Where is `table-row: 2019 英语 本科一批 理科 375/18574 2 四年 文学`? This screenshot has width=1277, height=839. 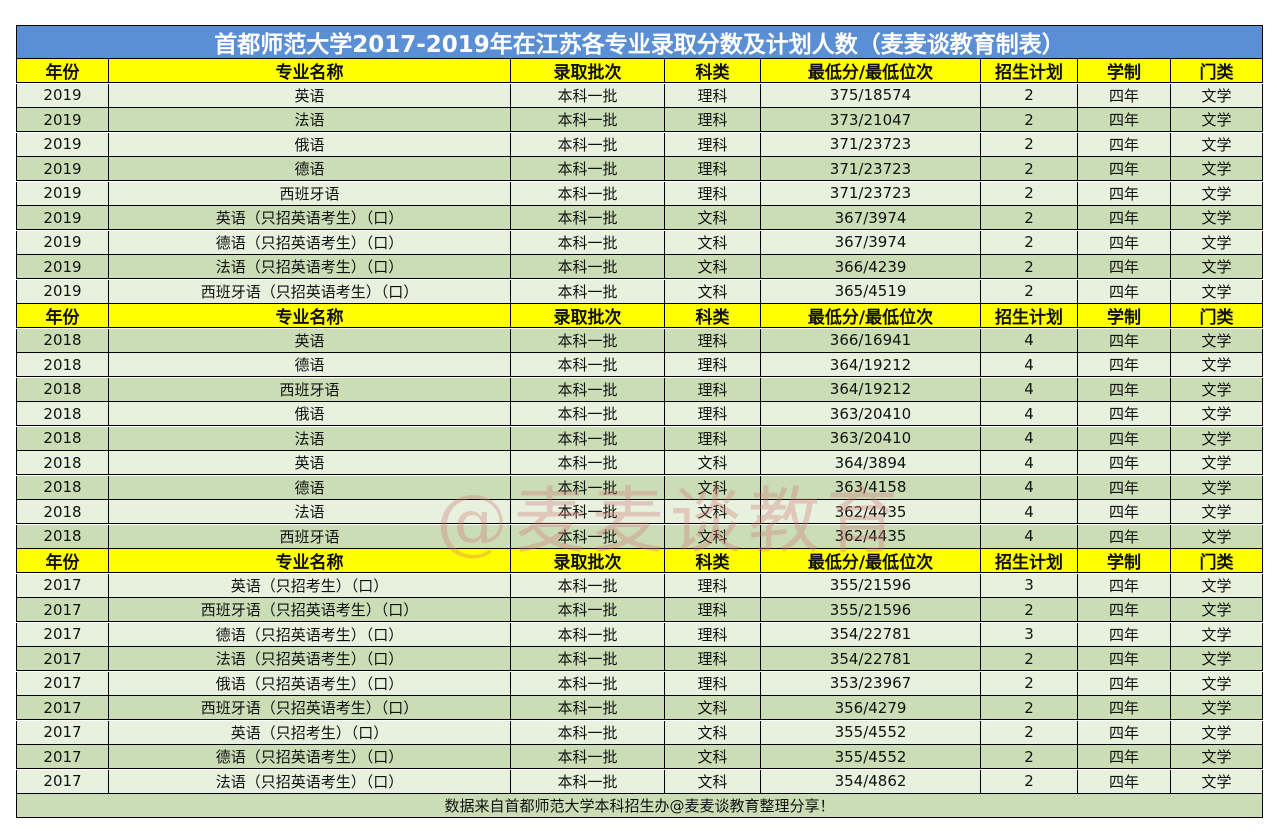 table-row: 2019 英语 本科一批 理科 375/18574 2 四年 文学 is located at coordinates (639, 95).